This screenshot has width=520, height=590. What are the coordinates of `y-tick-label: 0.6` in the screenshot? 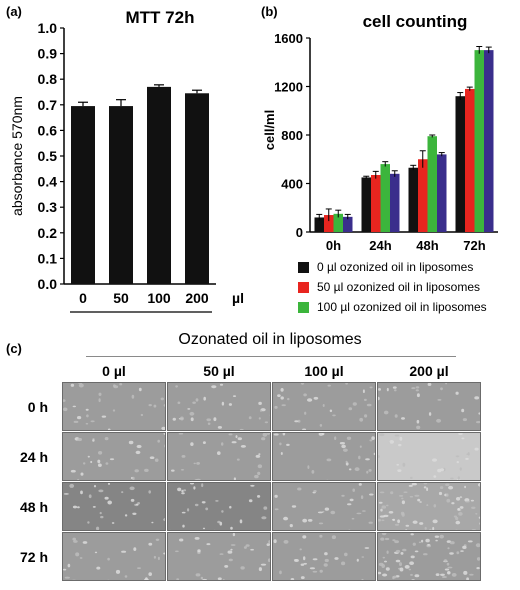 It's located at (48, 130).